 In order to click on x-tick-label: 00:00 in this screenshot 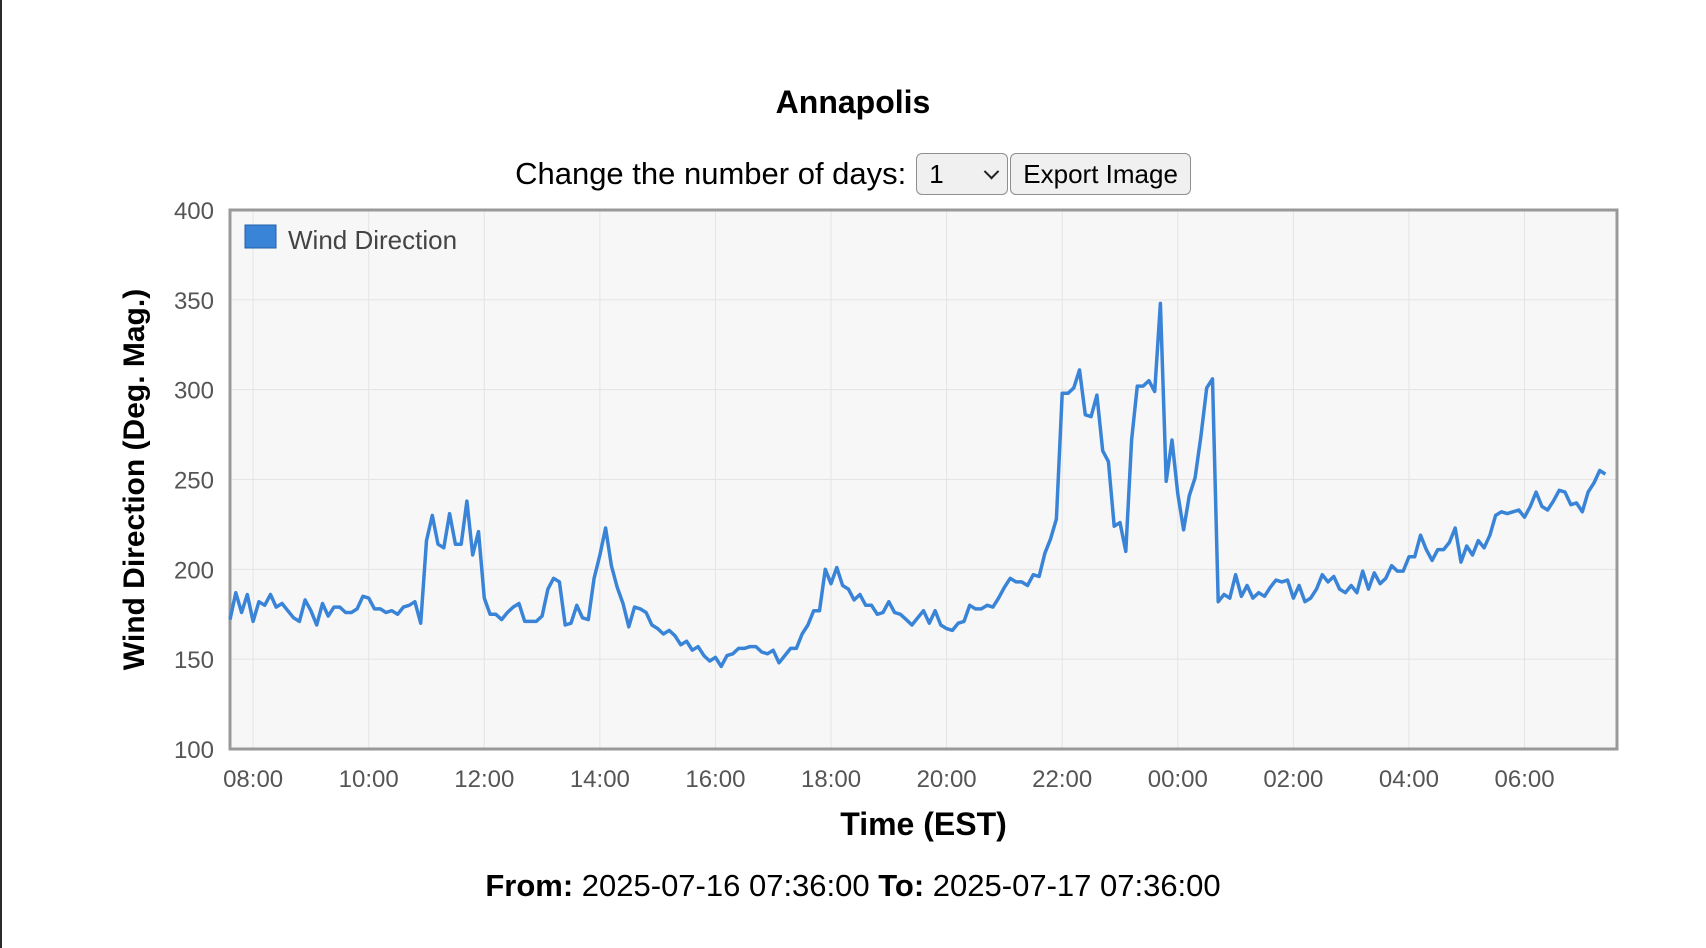, I will do `click(1178, 779)`.